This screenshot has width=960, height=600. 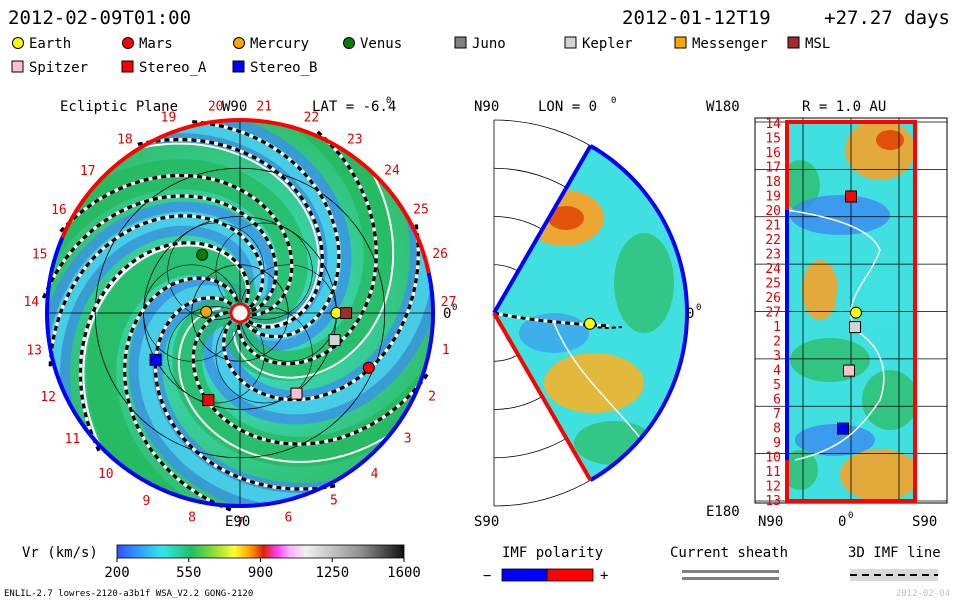 What do you see at coordinates (773, 240) in the screenshot?
I see `carrington-row-label: 22` at bounding box center [773, 240].